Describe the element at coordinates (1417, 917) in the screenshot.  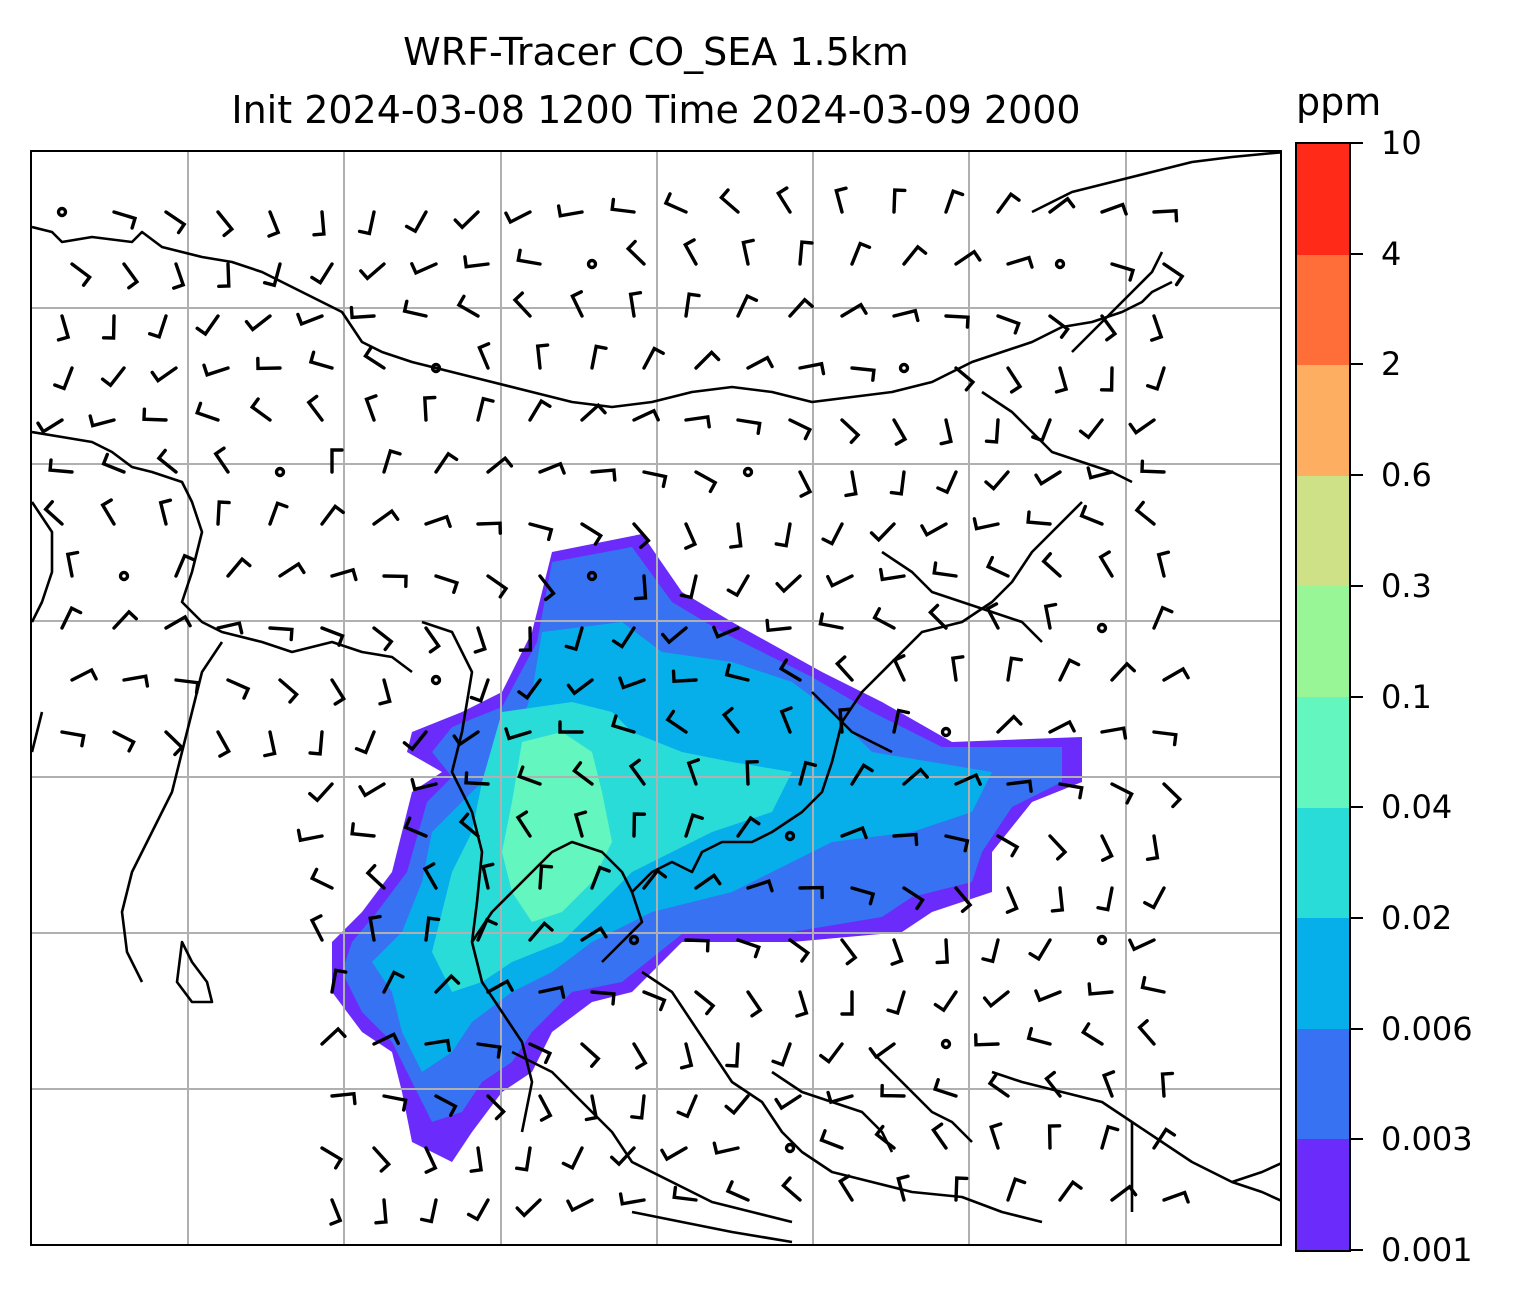
I see `colorbar-tick-label: 0.02` at that location.